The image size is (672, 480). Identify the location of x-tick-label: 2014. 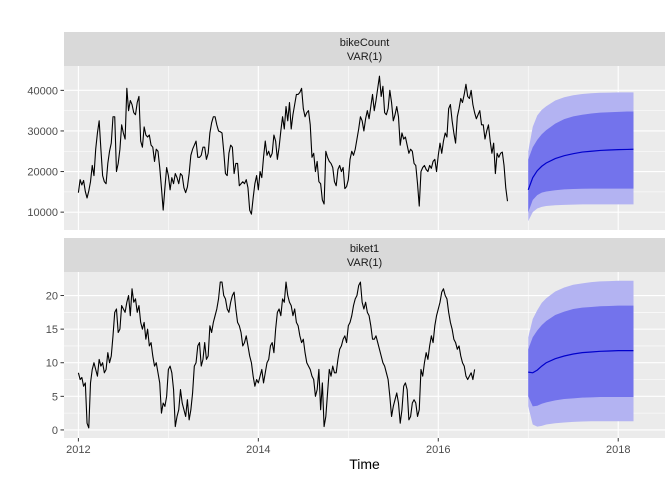
(258, 450).